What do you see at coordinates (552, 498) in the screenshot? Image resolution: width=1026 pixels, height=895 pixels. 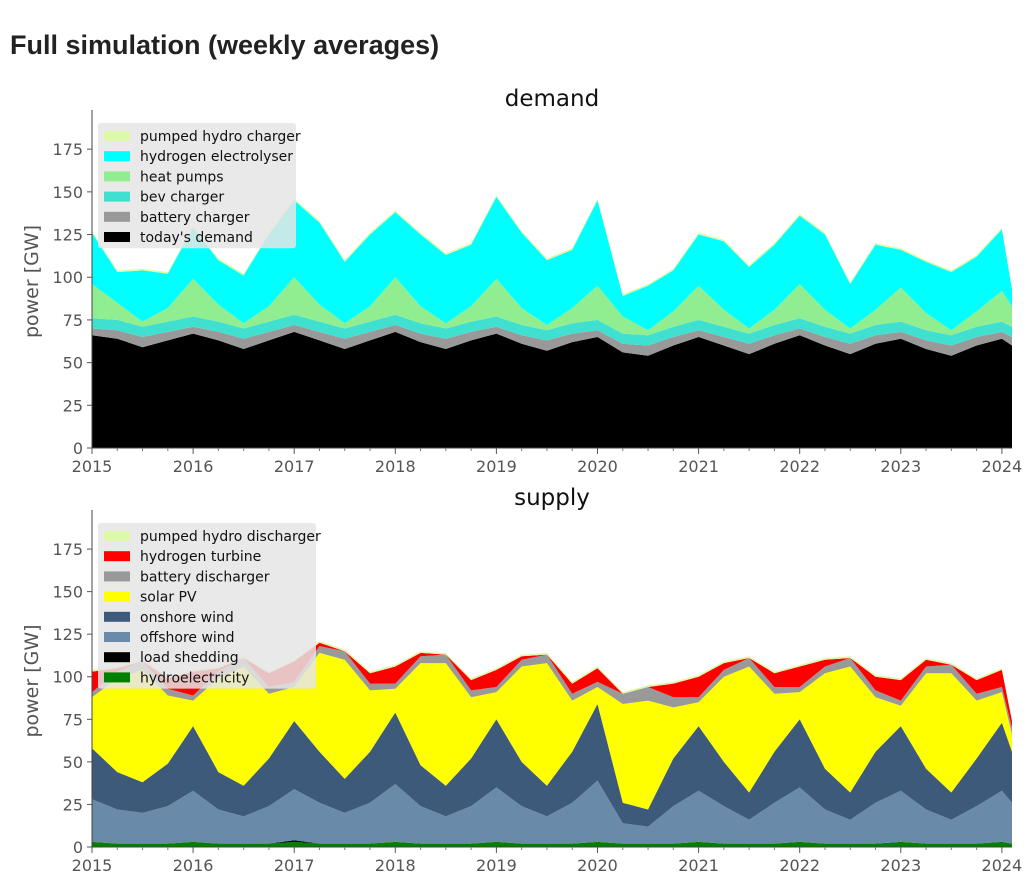 I see `supply-chart-title: supply` at bounding box center [552, 498].